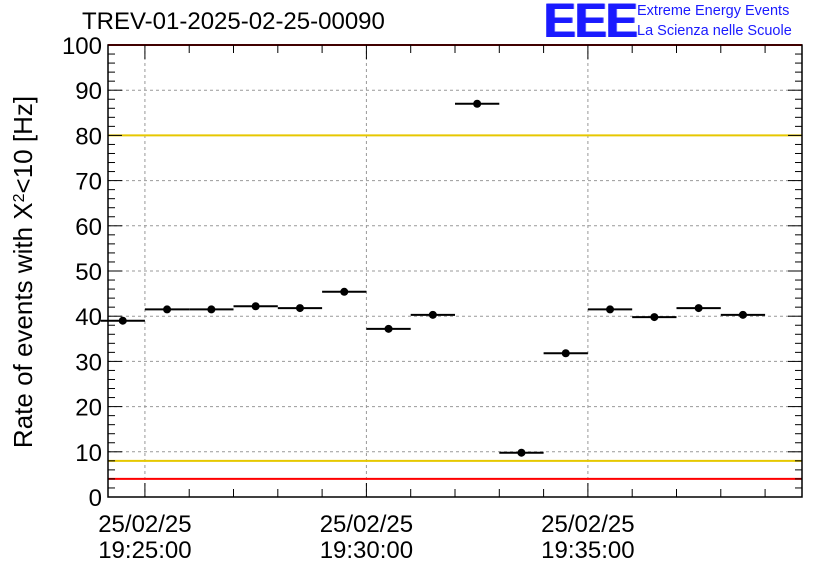 This screenshot has height=572, width=836. What do you see at coordinates (19, 197) in the screenshot?
I see `y-axis-label-sup: 2` at bounding box center [19, 197].